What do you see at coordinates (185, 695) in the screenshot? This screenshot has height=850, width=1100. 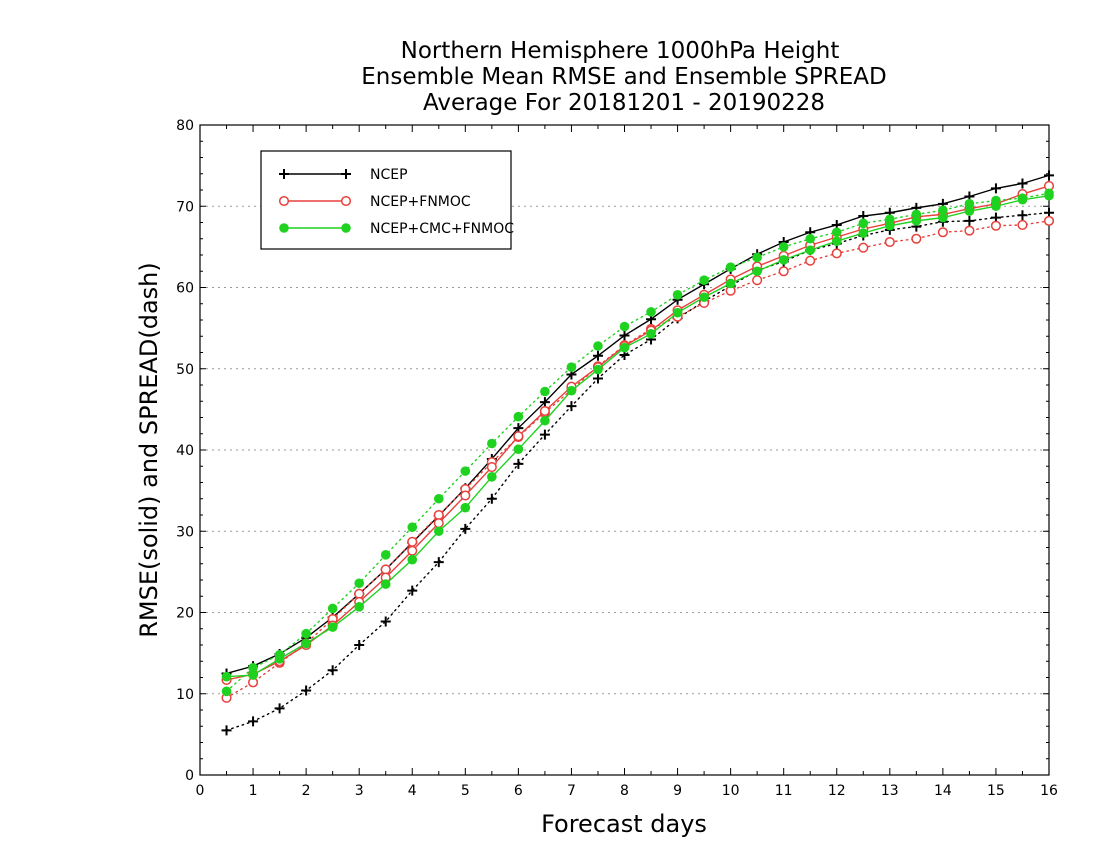 I see `y-tick-label: 10` at bounding box center [185, 695].